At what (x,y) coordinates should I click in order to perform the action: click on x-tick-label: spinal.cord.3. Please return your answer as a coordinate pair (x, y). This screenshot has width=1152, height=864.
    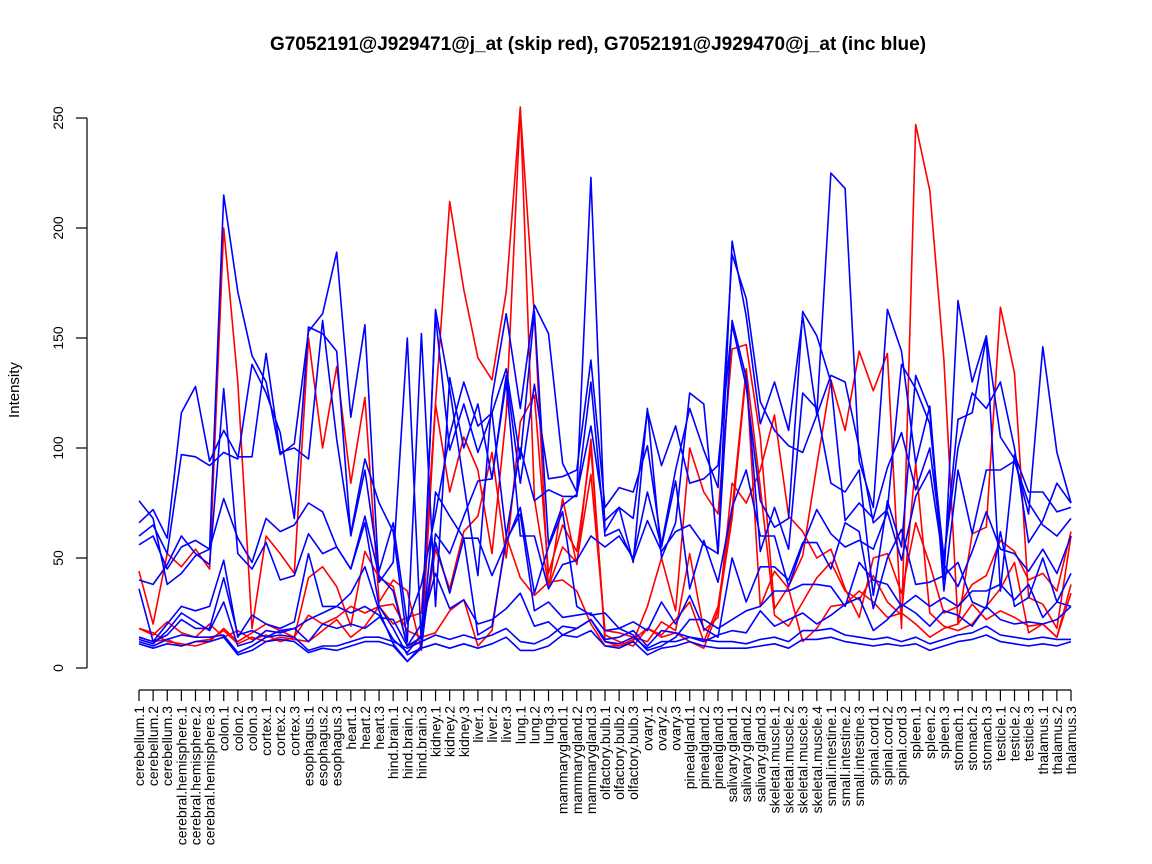
    Looking at the image, I should click on (902, 746).